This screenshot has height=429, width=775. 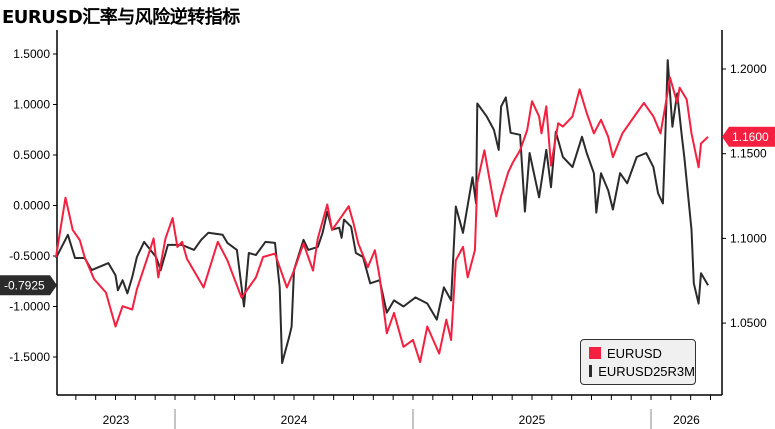 I want to click on x-tick-label: 2023, so click(x=116, y=420).